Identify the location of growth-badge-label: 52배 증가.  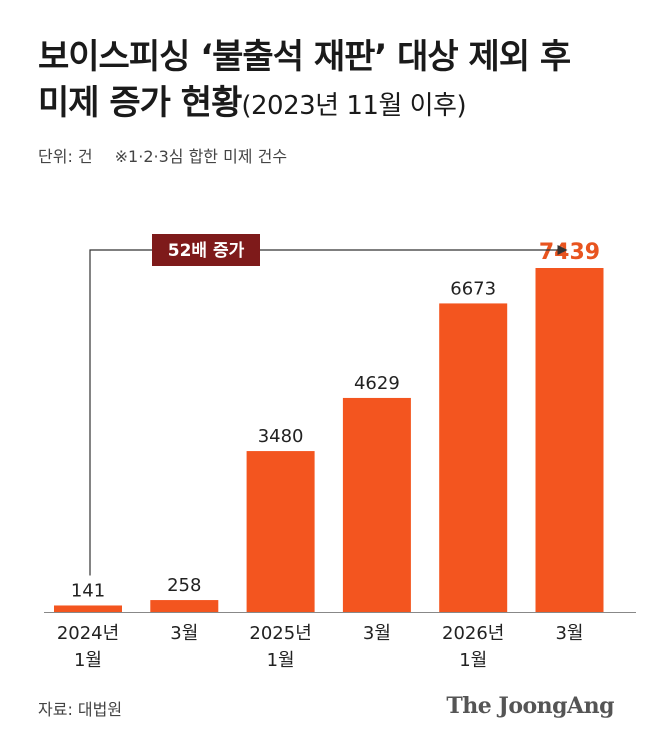
(206, 251).